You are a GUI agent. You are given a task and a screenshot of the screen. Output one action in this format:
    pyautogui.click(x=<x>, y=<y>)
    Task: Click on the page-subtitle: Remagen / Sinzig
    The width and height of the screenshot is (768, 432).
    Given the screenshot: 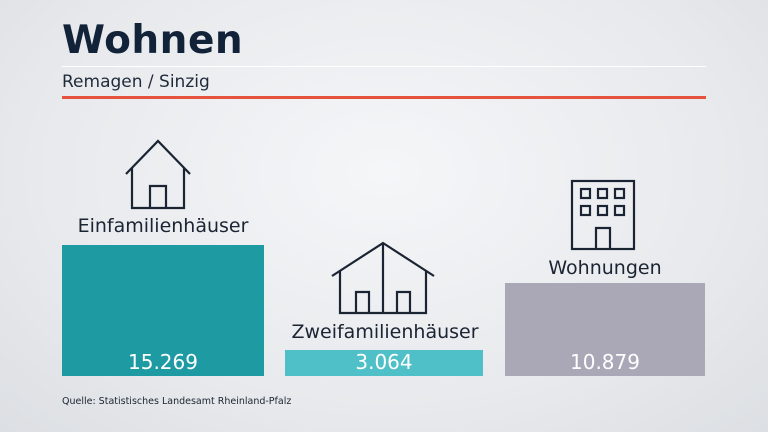 What is the action you would take?
    pyautogui.click(x=136, y=82)
    